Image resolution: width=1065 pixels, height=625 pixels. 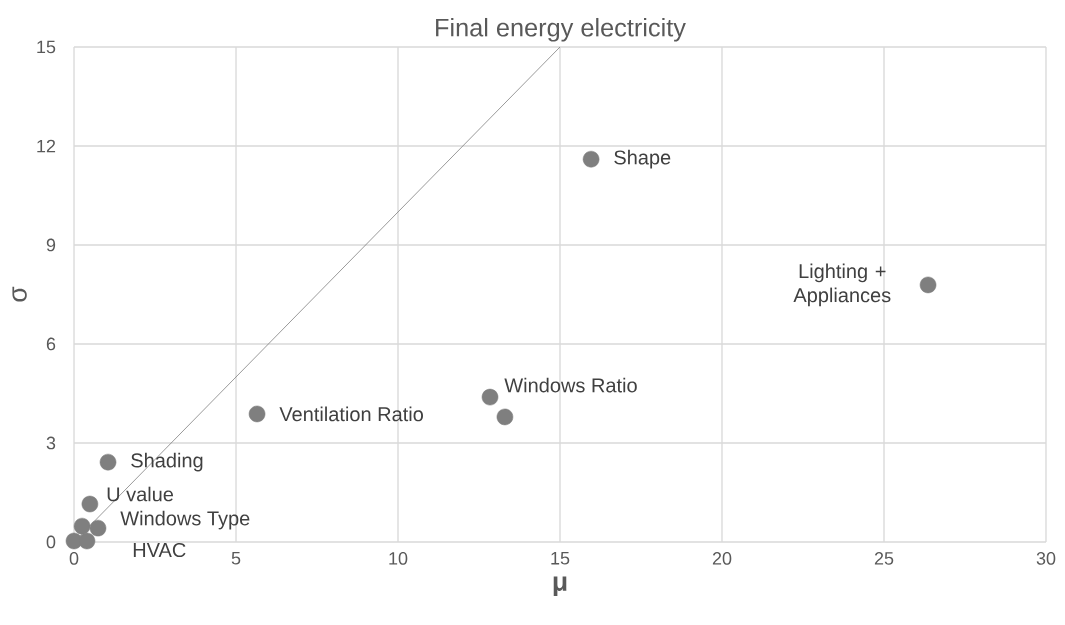 What do you see at coordinates (51, 443) in the screenshot?
I see `y-tick-label: 3` at bounding box center [51, 443].